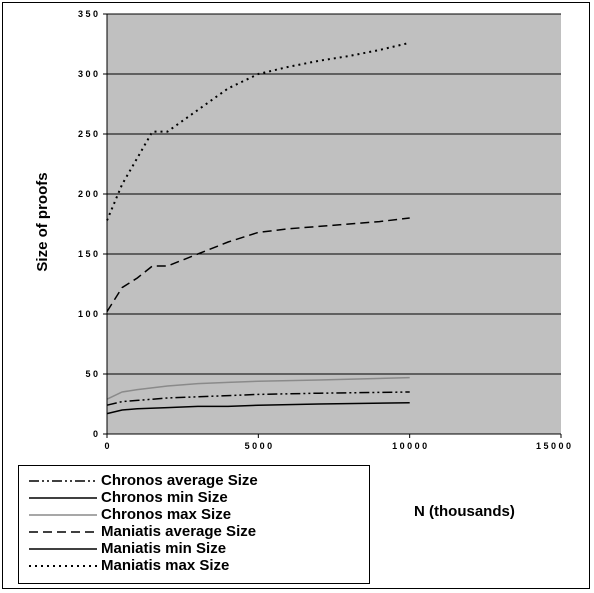 The height and width of the screenshot is (593, 594). What do you see at coordinates (91, 374) in the screenshot?
I see `y-tick-label: 5 0` at bounding box center [91, 374].